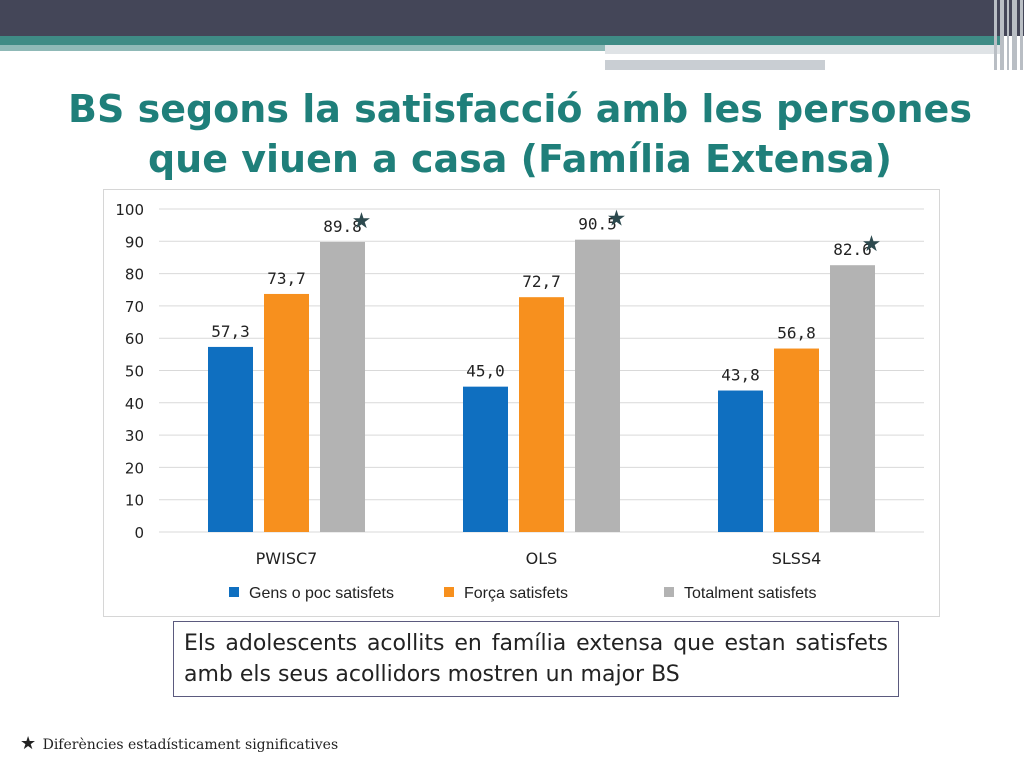 The width and height of the screenshot is (1024, 768). I want to click on y-tick-label: 60, so click(134, 339).